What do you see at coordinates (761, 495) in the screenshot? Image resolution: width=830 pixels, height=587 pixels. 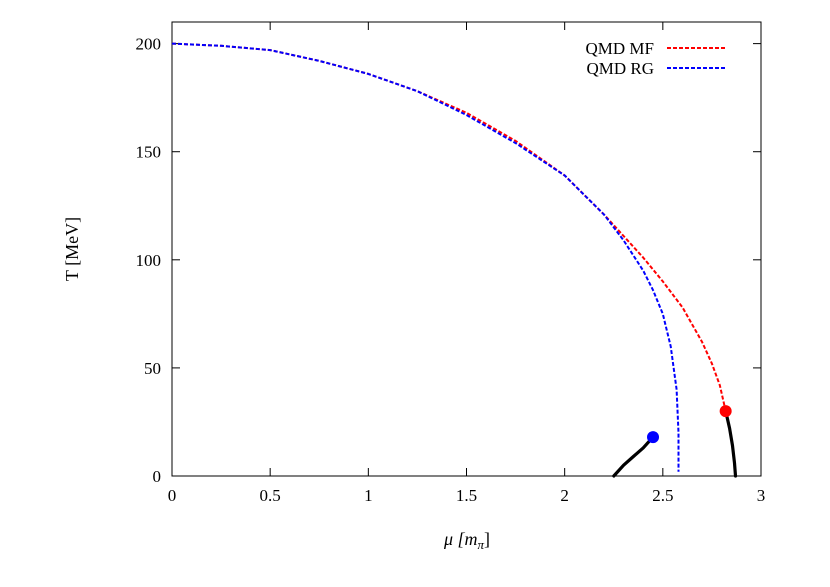 I see `x-tick-label: 3` at bounding box center [761, 495].